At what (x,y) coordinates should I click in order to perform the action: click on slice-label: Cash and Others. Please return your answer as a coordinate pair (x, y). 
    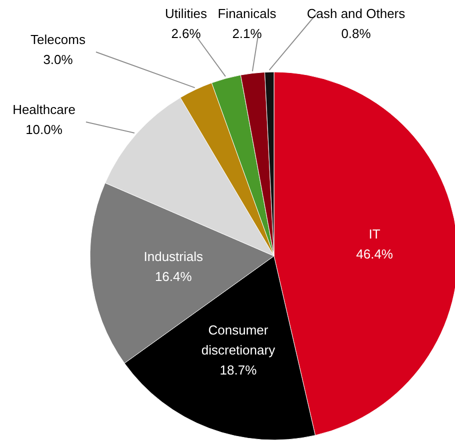
    Looking at the image, I should click on (356, 13).